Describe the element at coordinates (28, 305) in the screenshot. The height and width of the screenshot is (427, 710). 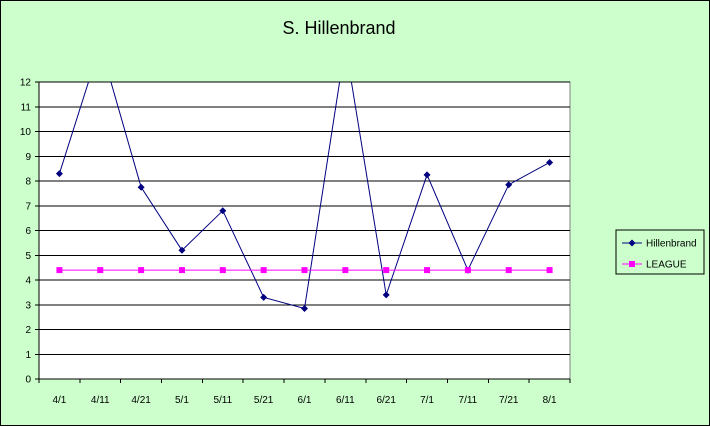
I see `y-tick-label: 3` at that location.